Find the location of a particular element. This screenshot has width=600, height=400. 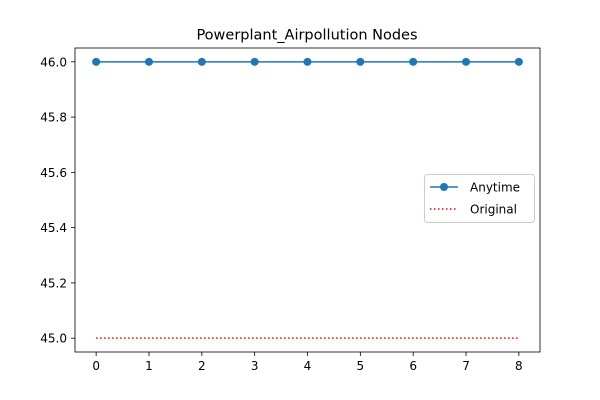

chart-title: Powerplant_Airpollution Nodes is located at coordinates (306, 36).